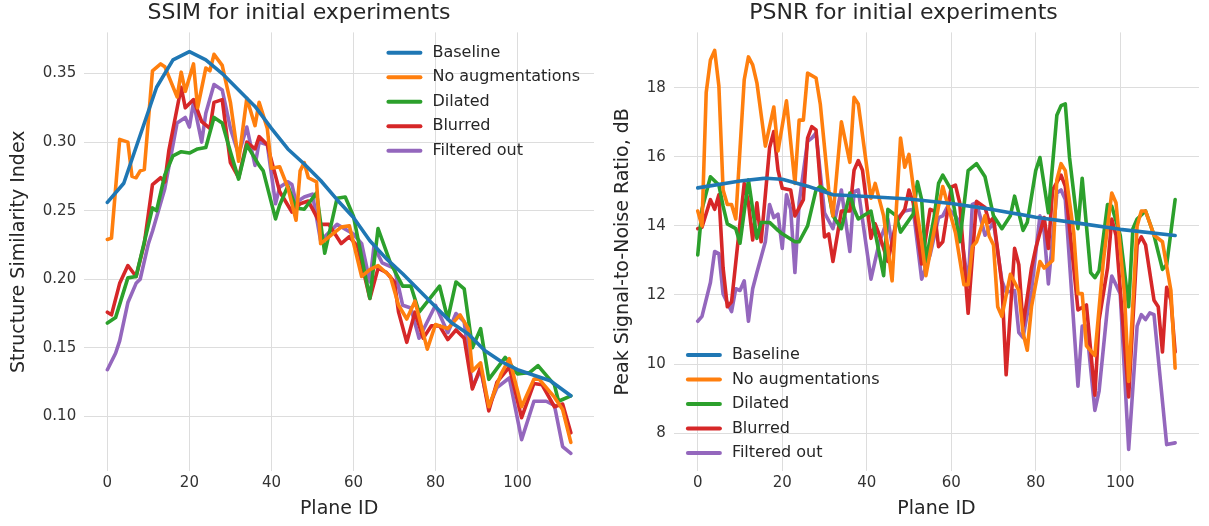 The height and width of the screenshot is (526, 1209). Describe the element at coordinates (59, 415) in the screenshot. I see `y-tick-label: 0.10` at that location.